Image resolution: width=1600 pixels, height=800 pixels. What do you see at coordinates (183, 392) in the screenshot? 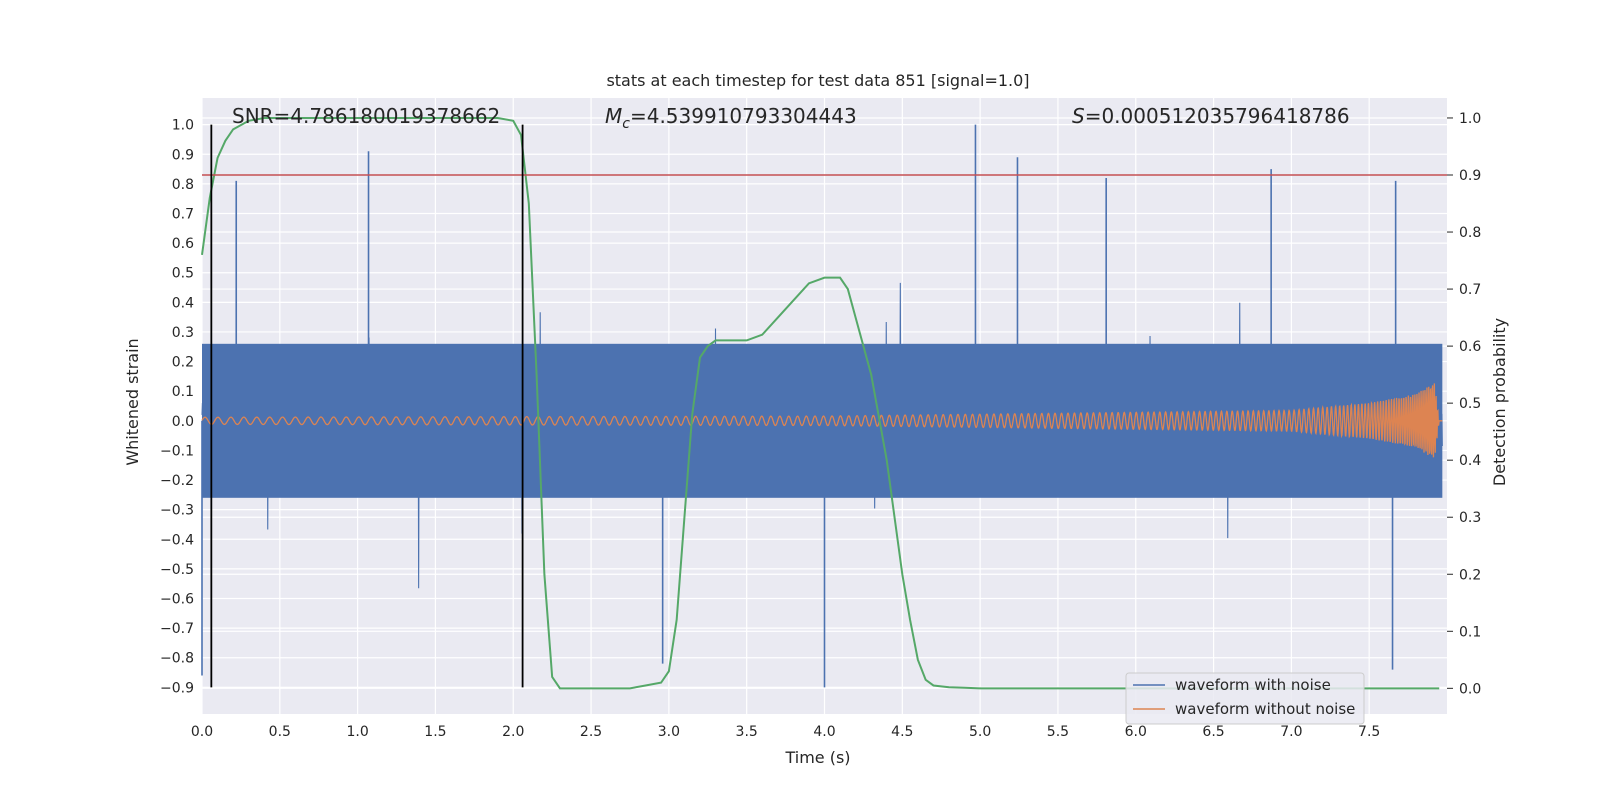
I see `y-tick-label-left: 0.1` at bounding box center [183, 392].